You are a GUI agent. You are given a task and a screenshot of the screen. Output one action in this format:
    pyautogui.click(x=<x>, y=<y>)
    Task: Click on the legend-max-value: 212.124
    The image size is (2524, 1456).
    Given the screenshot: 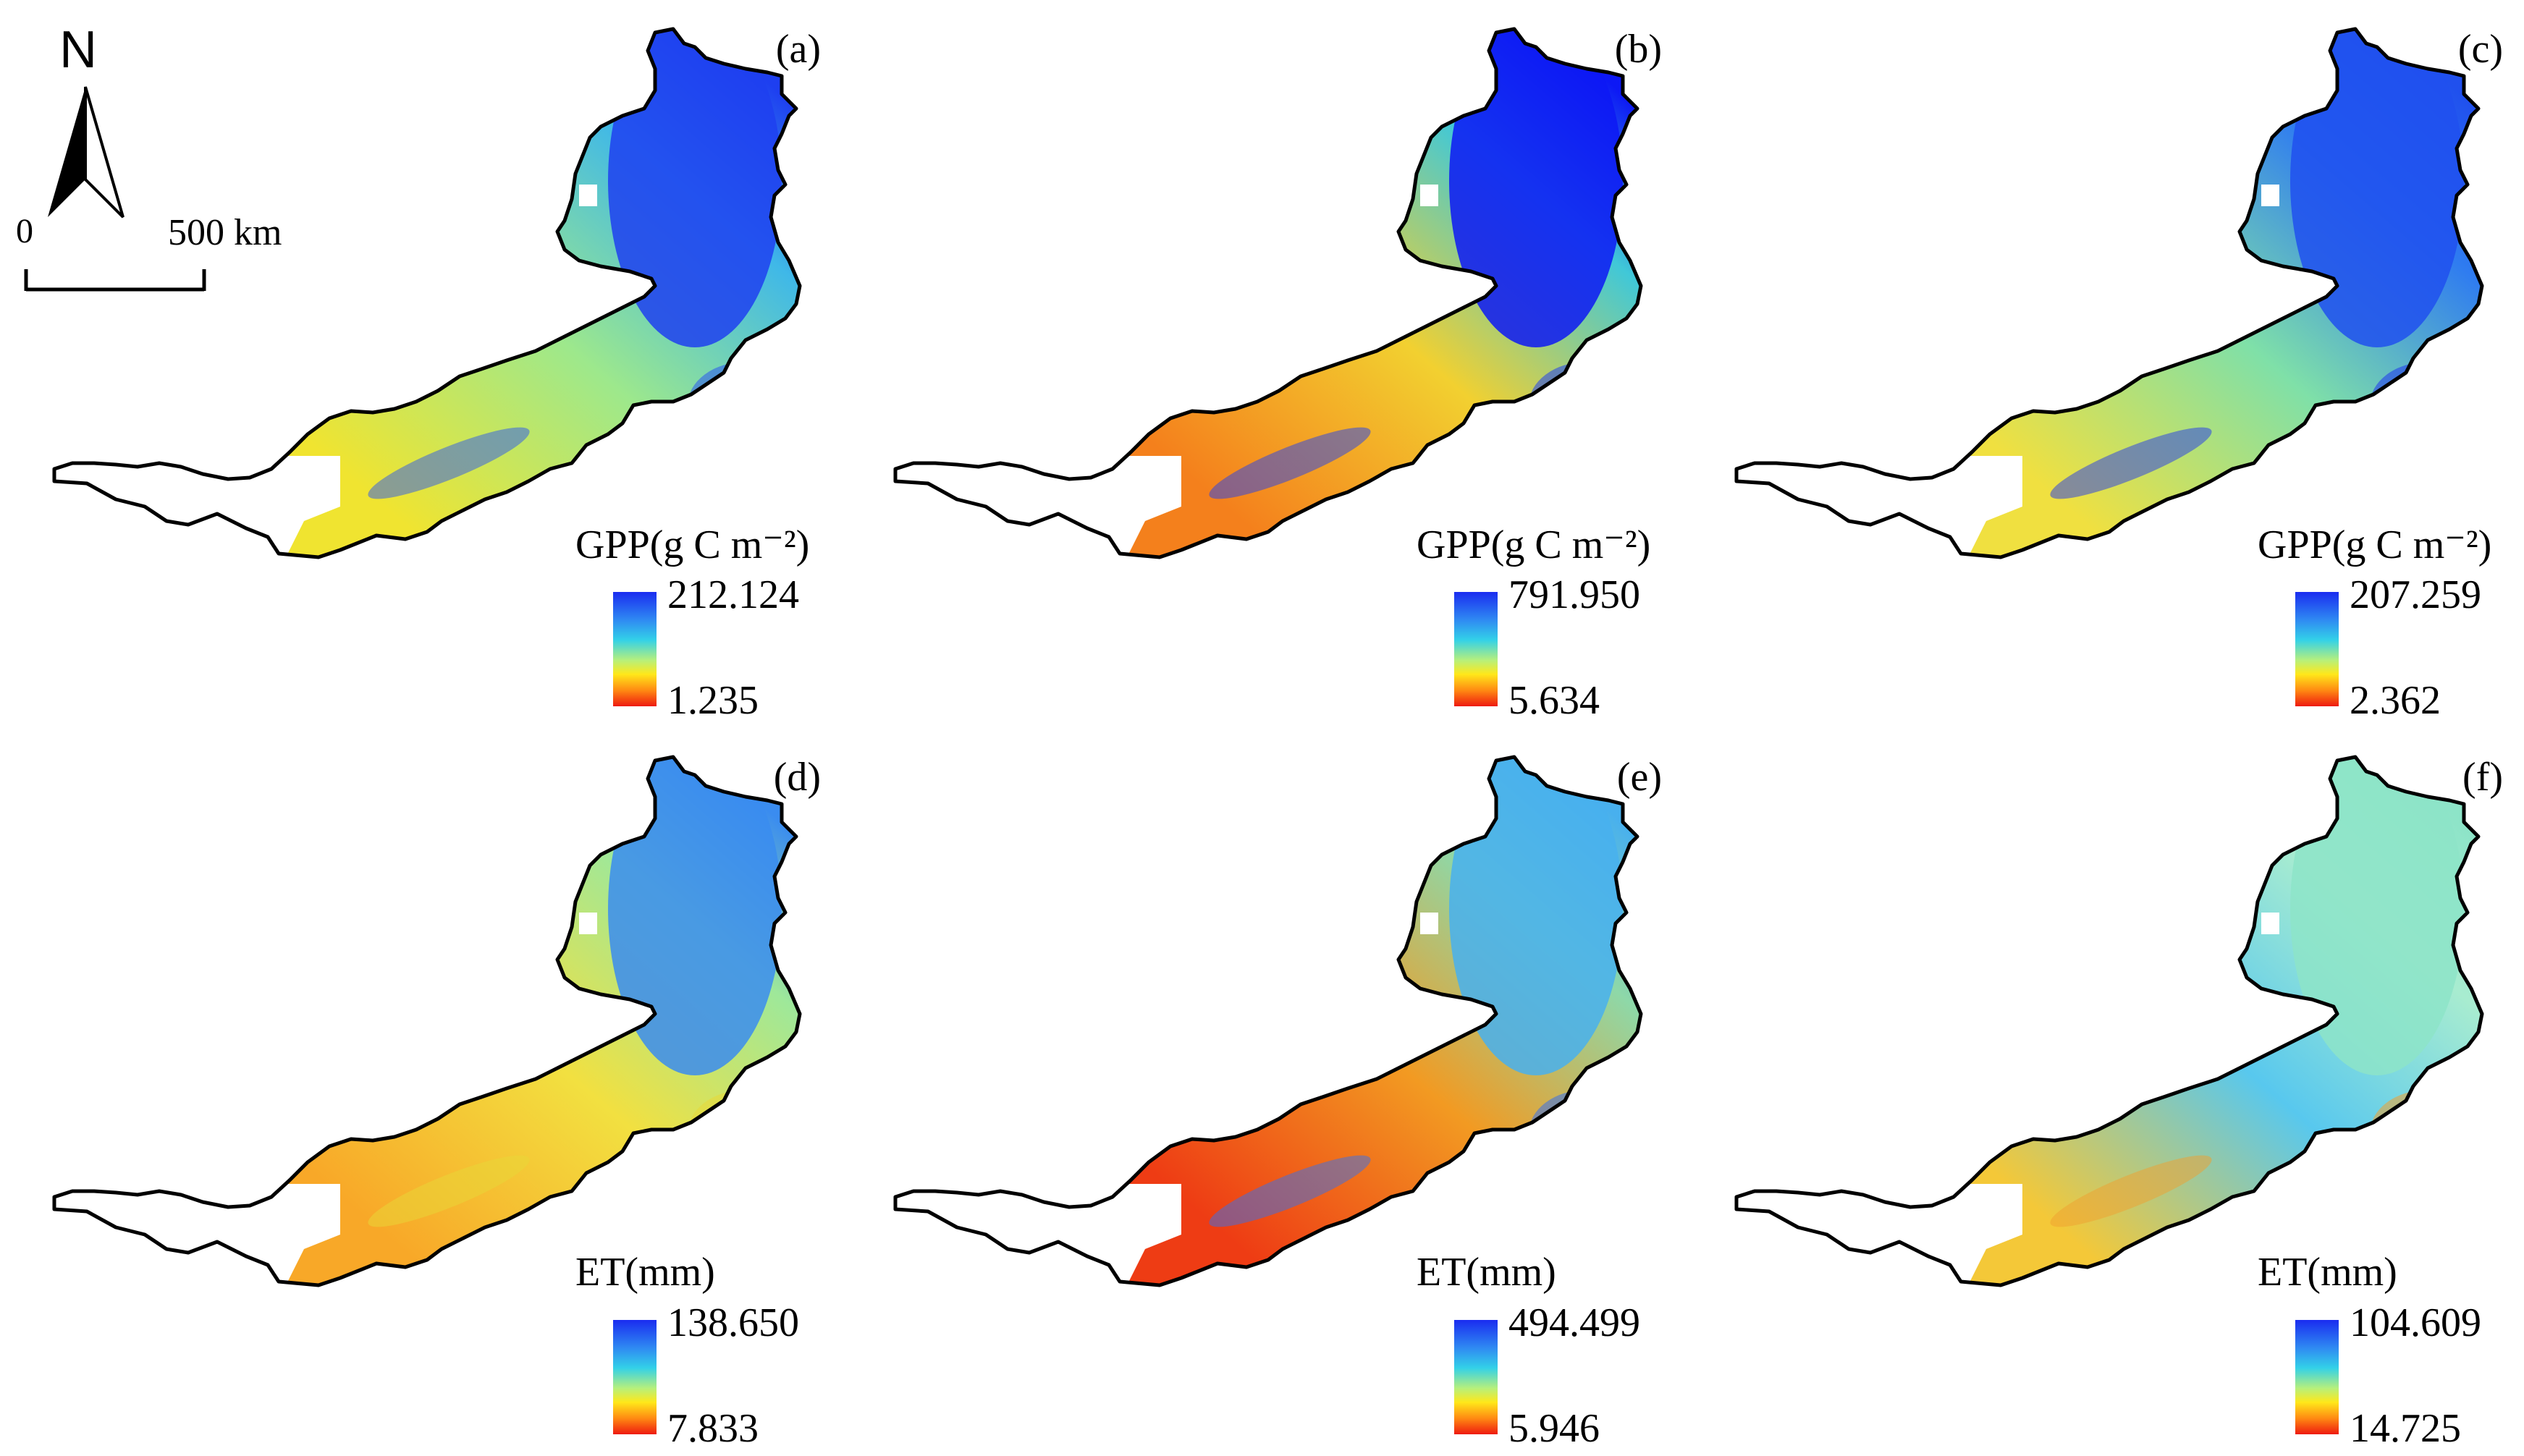 What is the action you would take?
    pyautogui.click(x=733, y=594)
    